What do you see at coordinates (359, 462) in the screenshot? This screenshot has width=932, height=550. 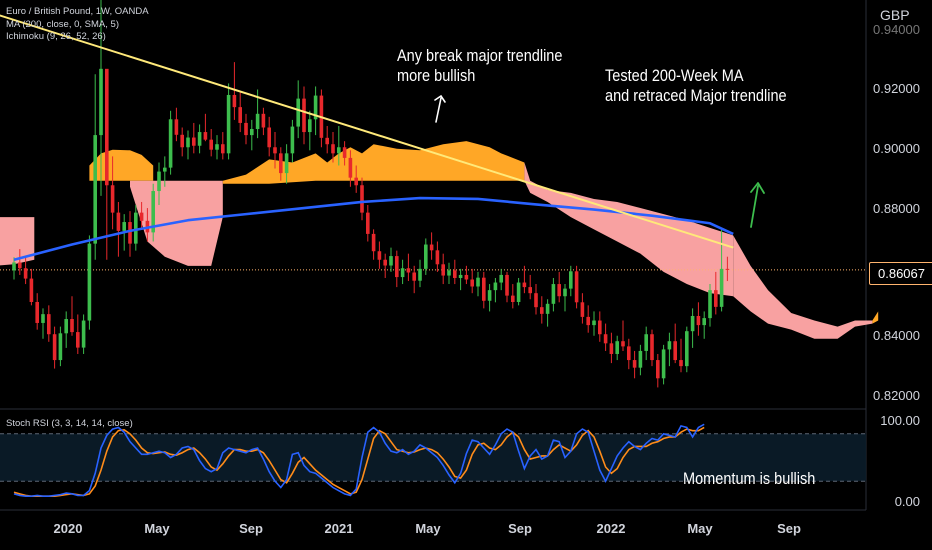 I see `stoch-d-line` at bounding box center [359, 462].